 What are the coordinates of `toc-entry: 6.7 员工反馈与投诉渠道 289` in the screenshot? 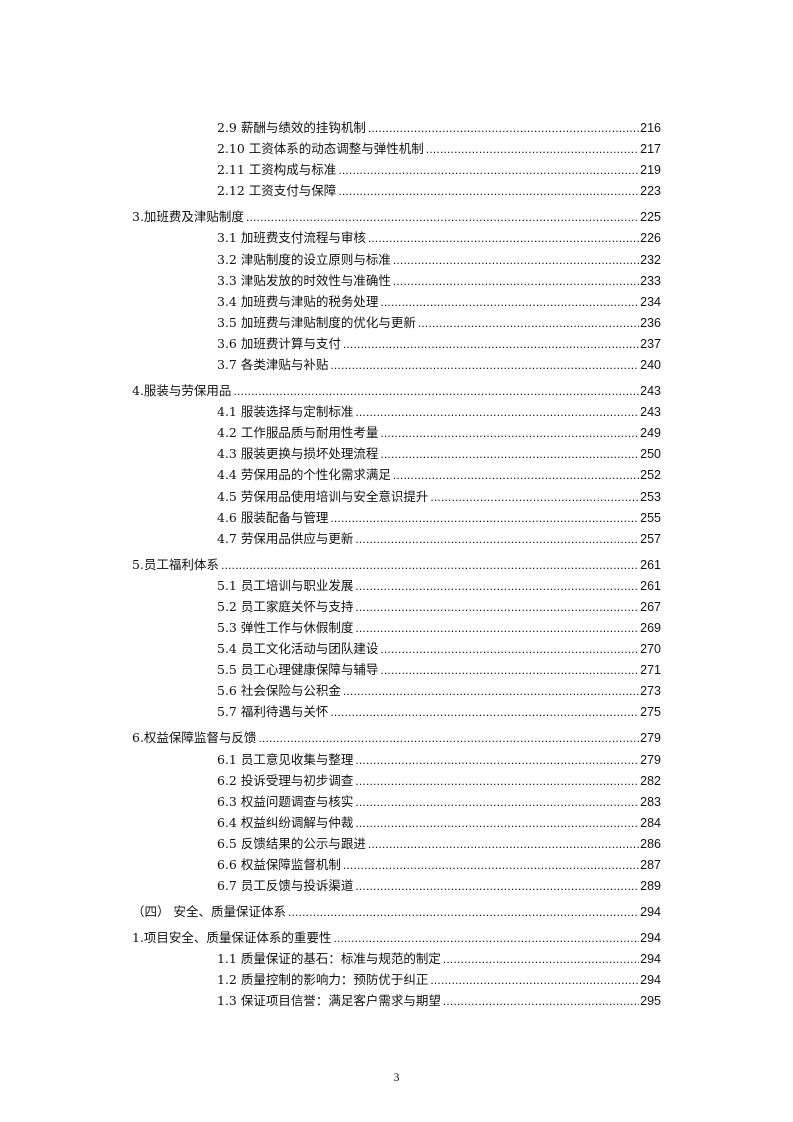 It's located at (439, 886).